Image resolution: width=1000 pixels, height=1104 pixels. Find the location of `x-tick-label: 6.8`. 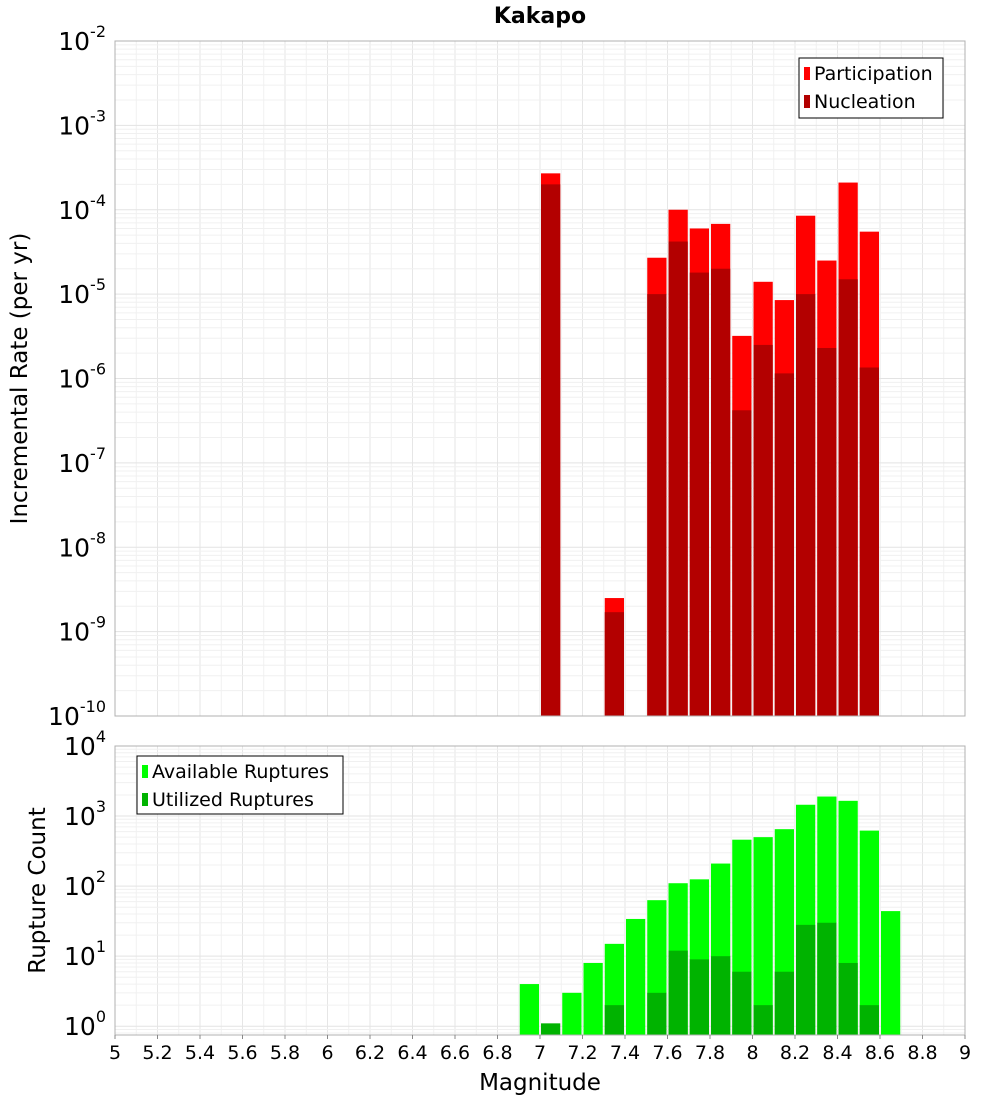

x-tick-label: 6.8 is located at coordinates (497, 1053).